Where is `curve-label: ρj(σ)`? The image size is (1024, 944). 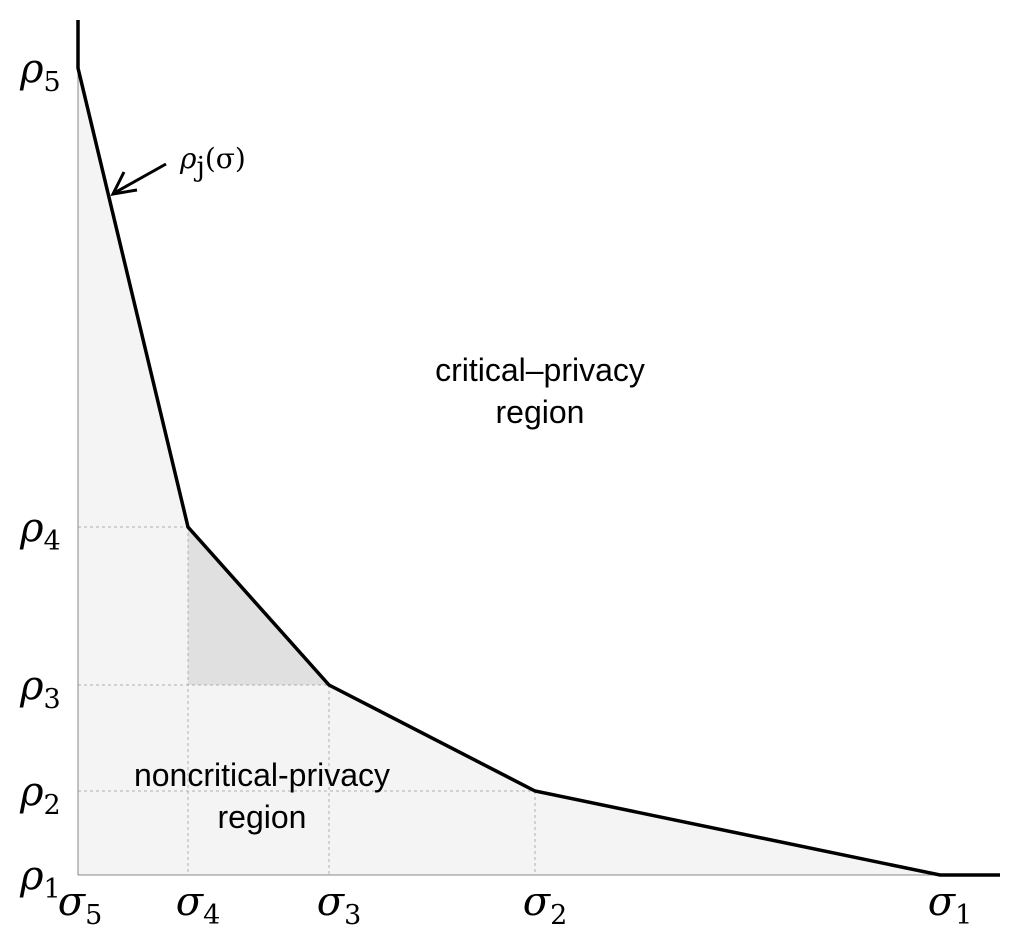 curve-label: ρj(σ) is located at coordinates (212, 162).